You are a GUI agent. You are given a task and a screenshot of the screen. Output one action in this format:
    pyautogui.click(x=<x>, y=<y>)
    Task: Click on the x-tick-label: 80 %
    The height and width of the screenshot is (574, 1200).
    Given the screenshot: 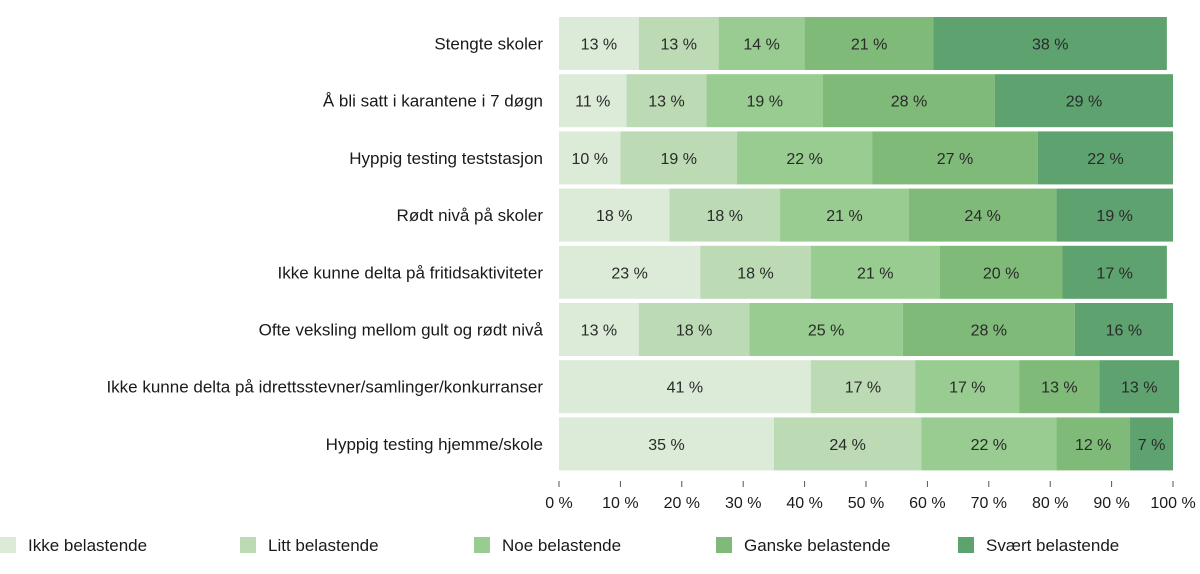 What is the action you would take?
    pyautogui.click(x=1050, y=503)
    